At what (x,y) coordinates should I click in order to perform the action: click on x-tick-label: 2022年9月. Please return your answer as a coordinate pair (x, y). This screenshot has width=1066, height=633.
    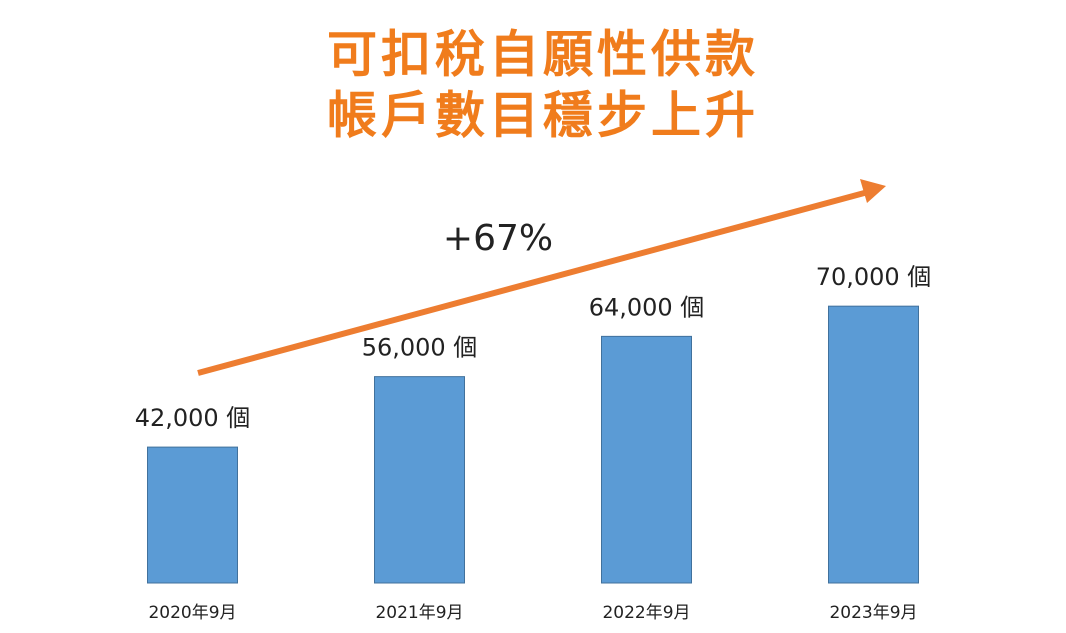
    Looking at the image, I should click on (646, 613).